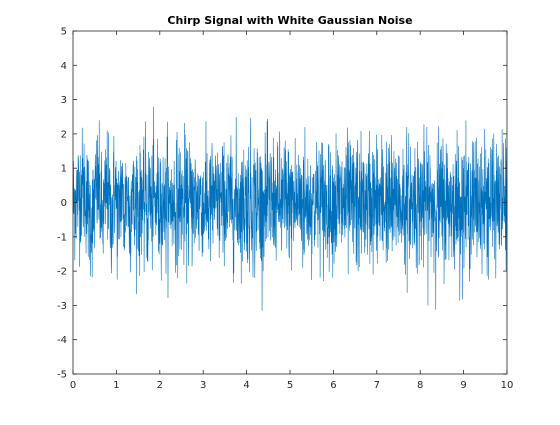 This screenshot has width=560, height=425. What do you see at coordinates (203, 385) in the screenshot?
I see `x-tick-label: 3` at bounding box center [203, 385].